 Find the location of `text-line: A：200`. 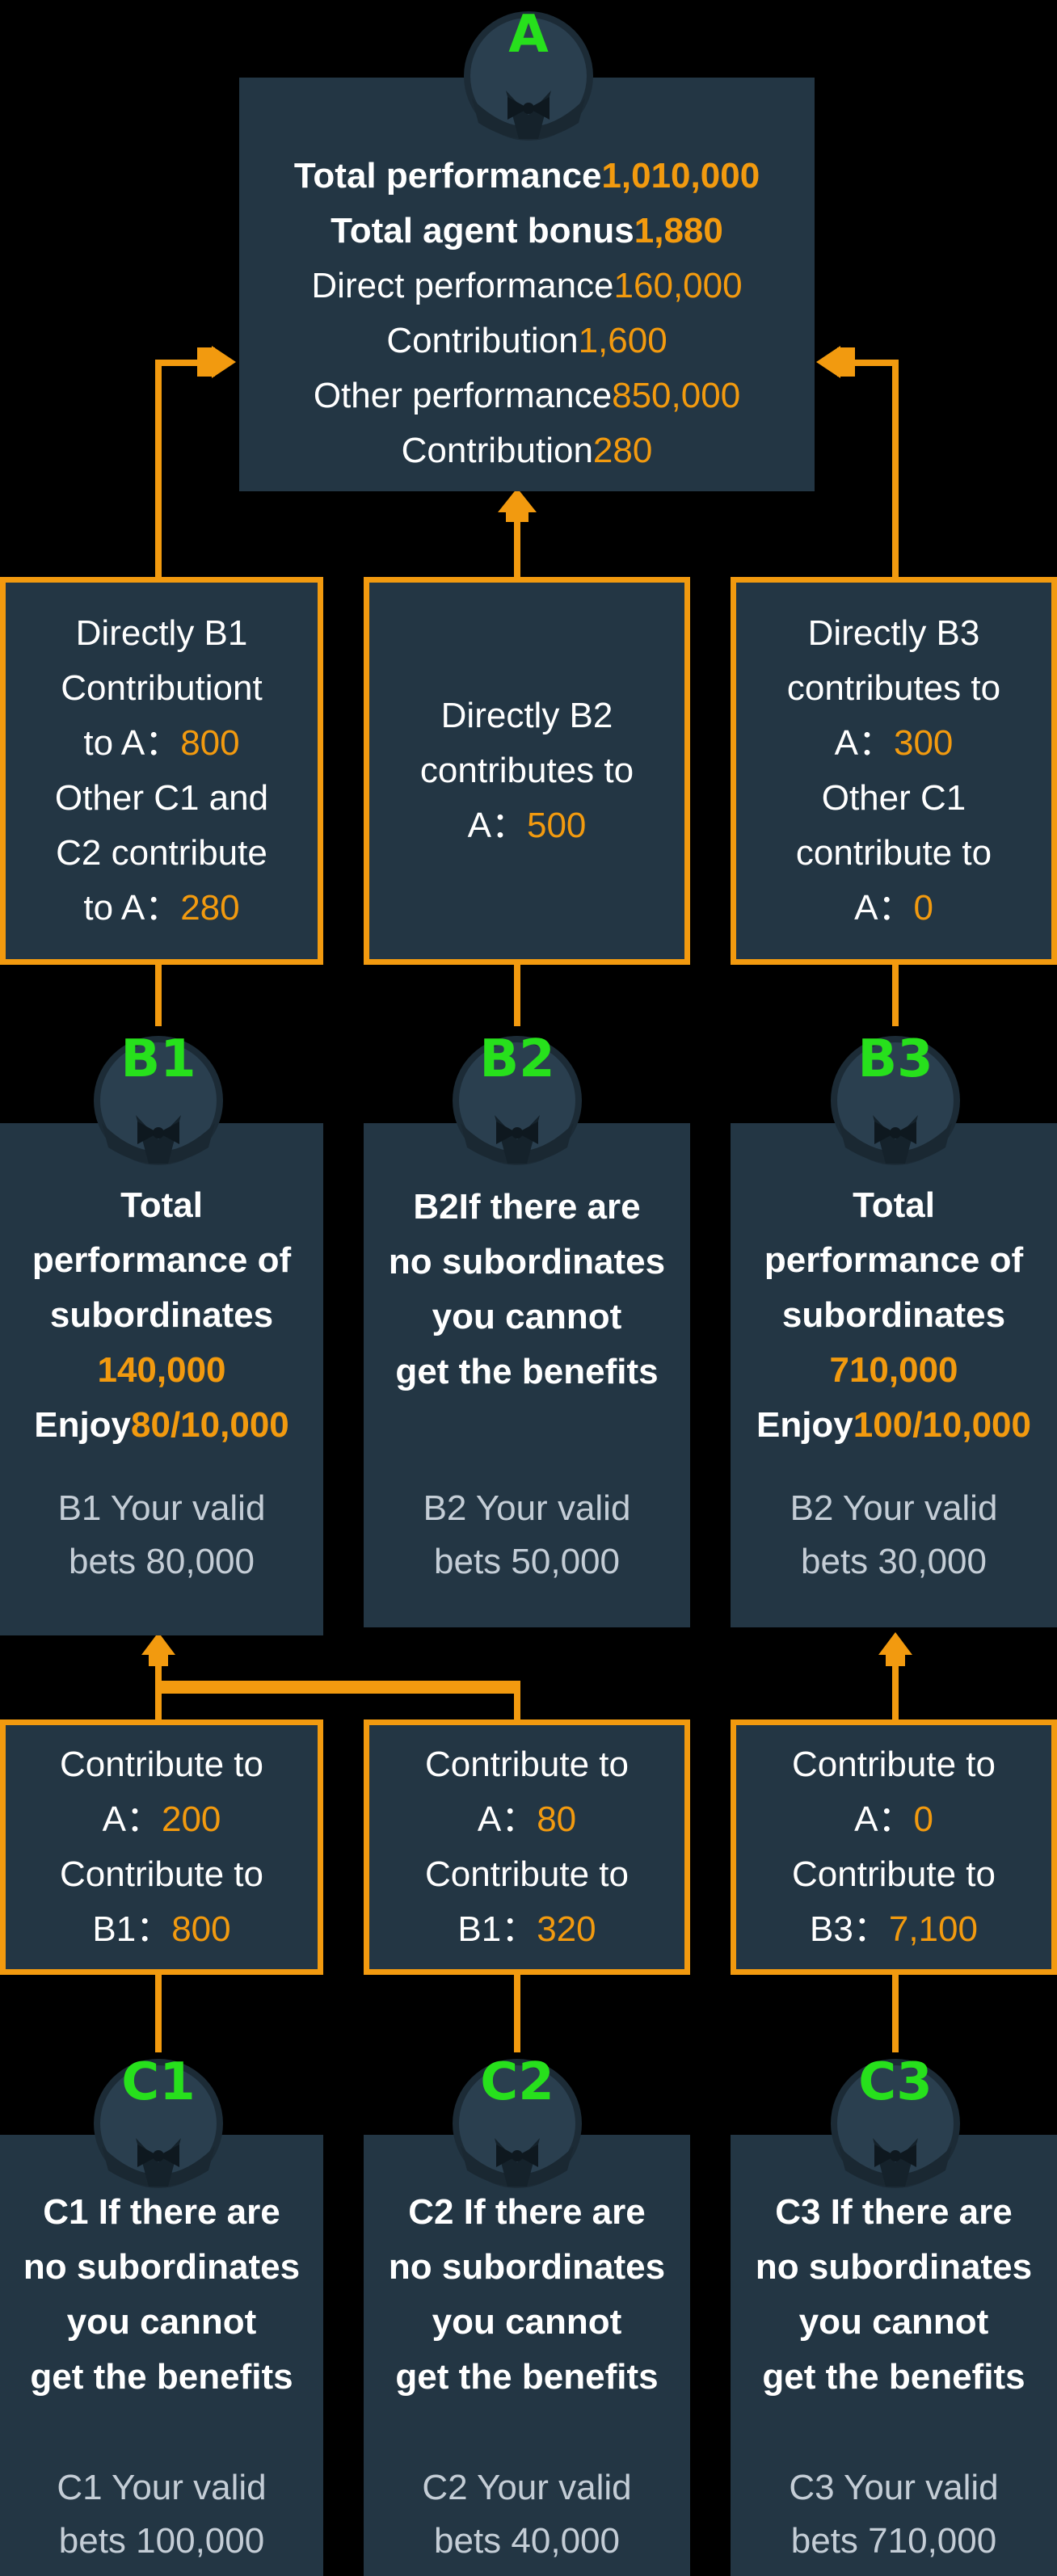

text-line: A：200 is located at coordinates (161, 1819).